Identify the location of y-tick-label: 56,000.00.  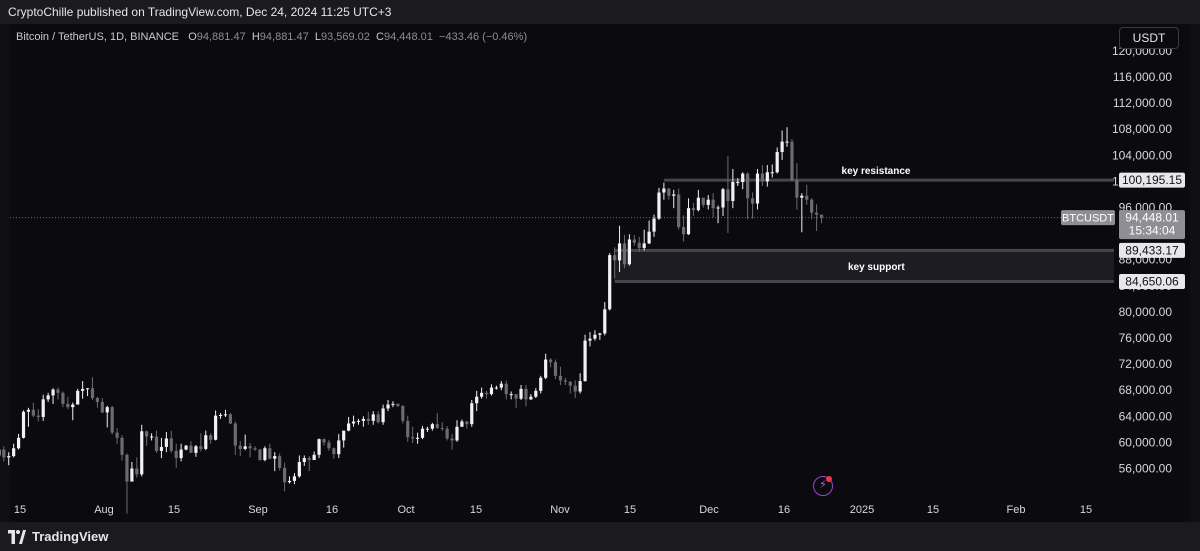
(1146, 469).